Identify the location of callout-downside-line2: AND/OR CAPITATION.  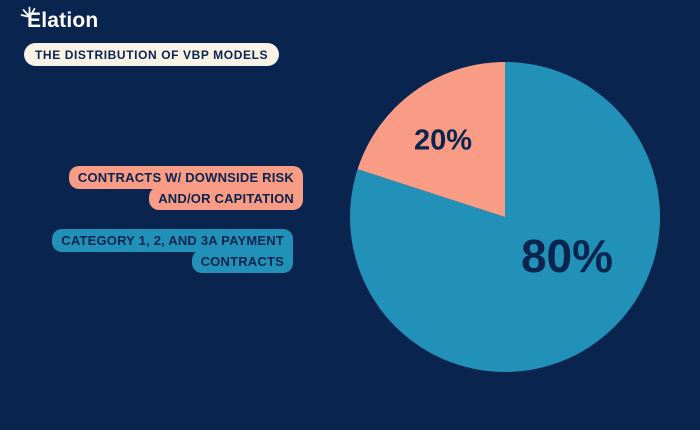
(226, 198).